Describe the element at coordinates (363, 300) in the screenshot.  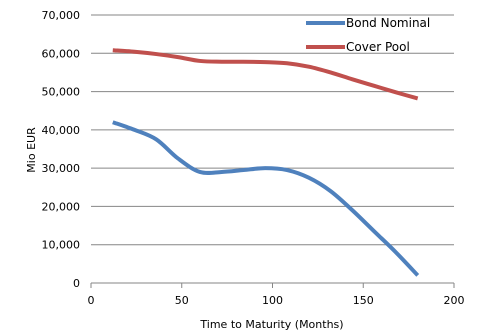
I see `x-tick-label: 150` at that location.